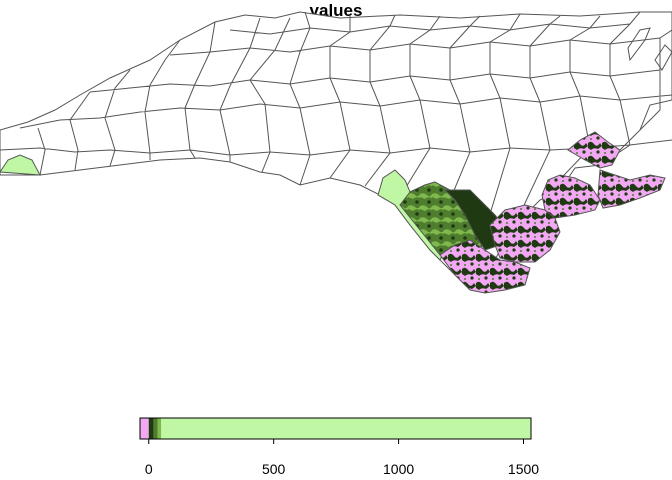 The width and height of the screenshot is (672, 480). I want to click on legend-frame, so click(335, 428).